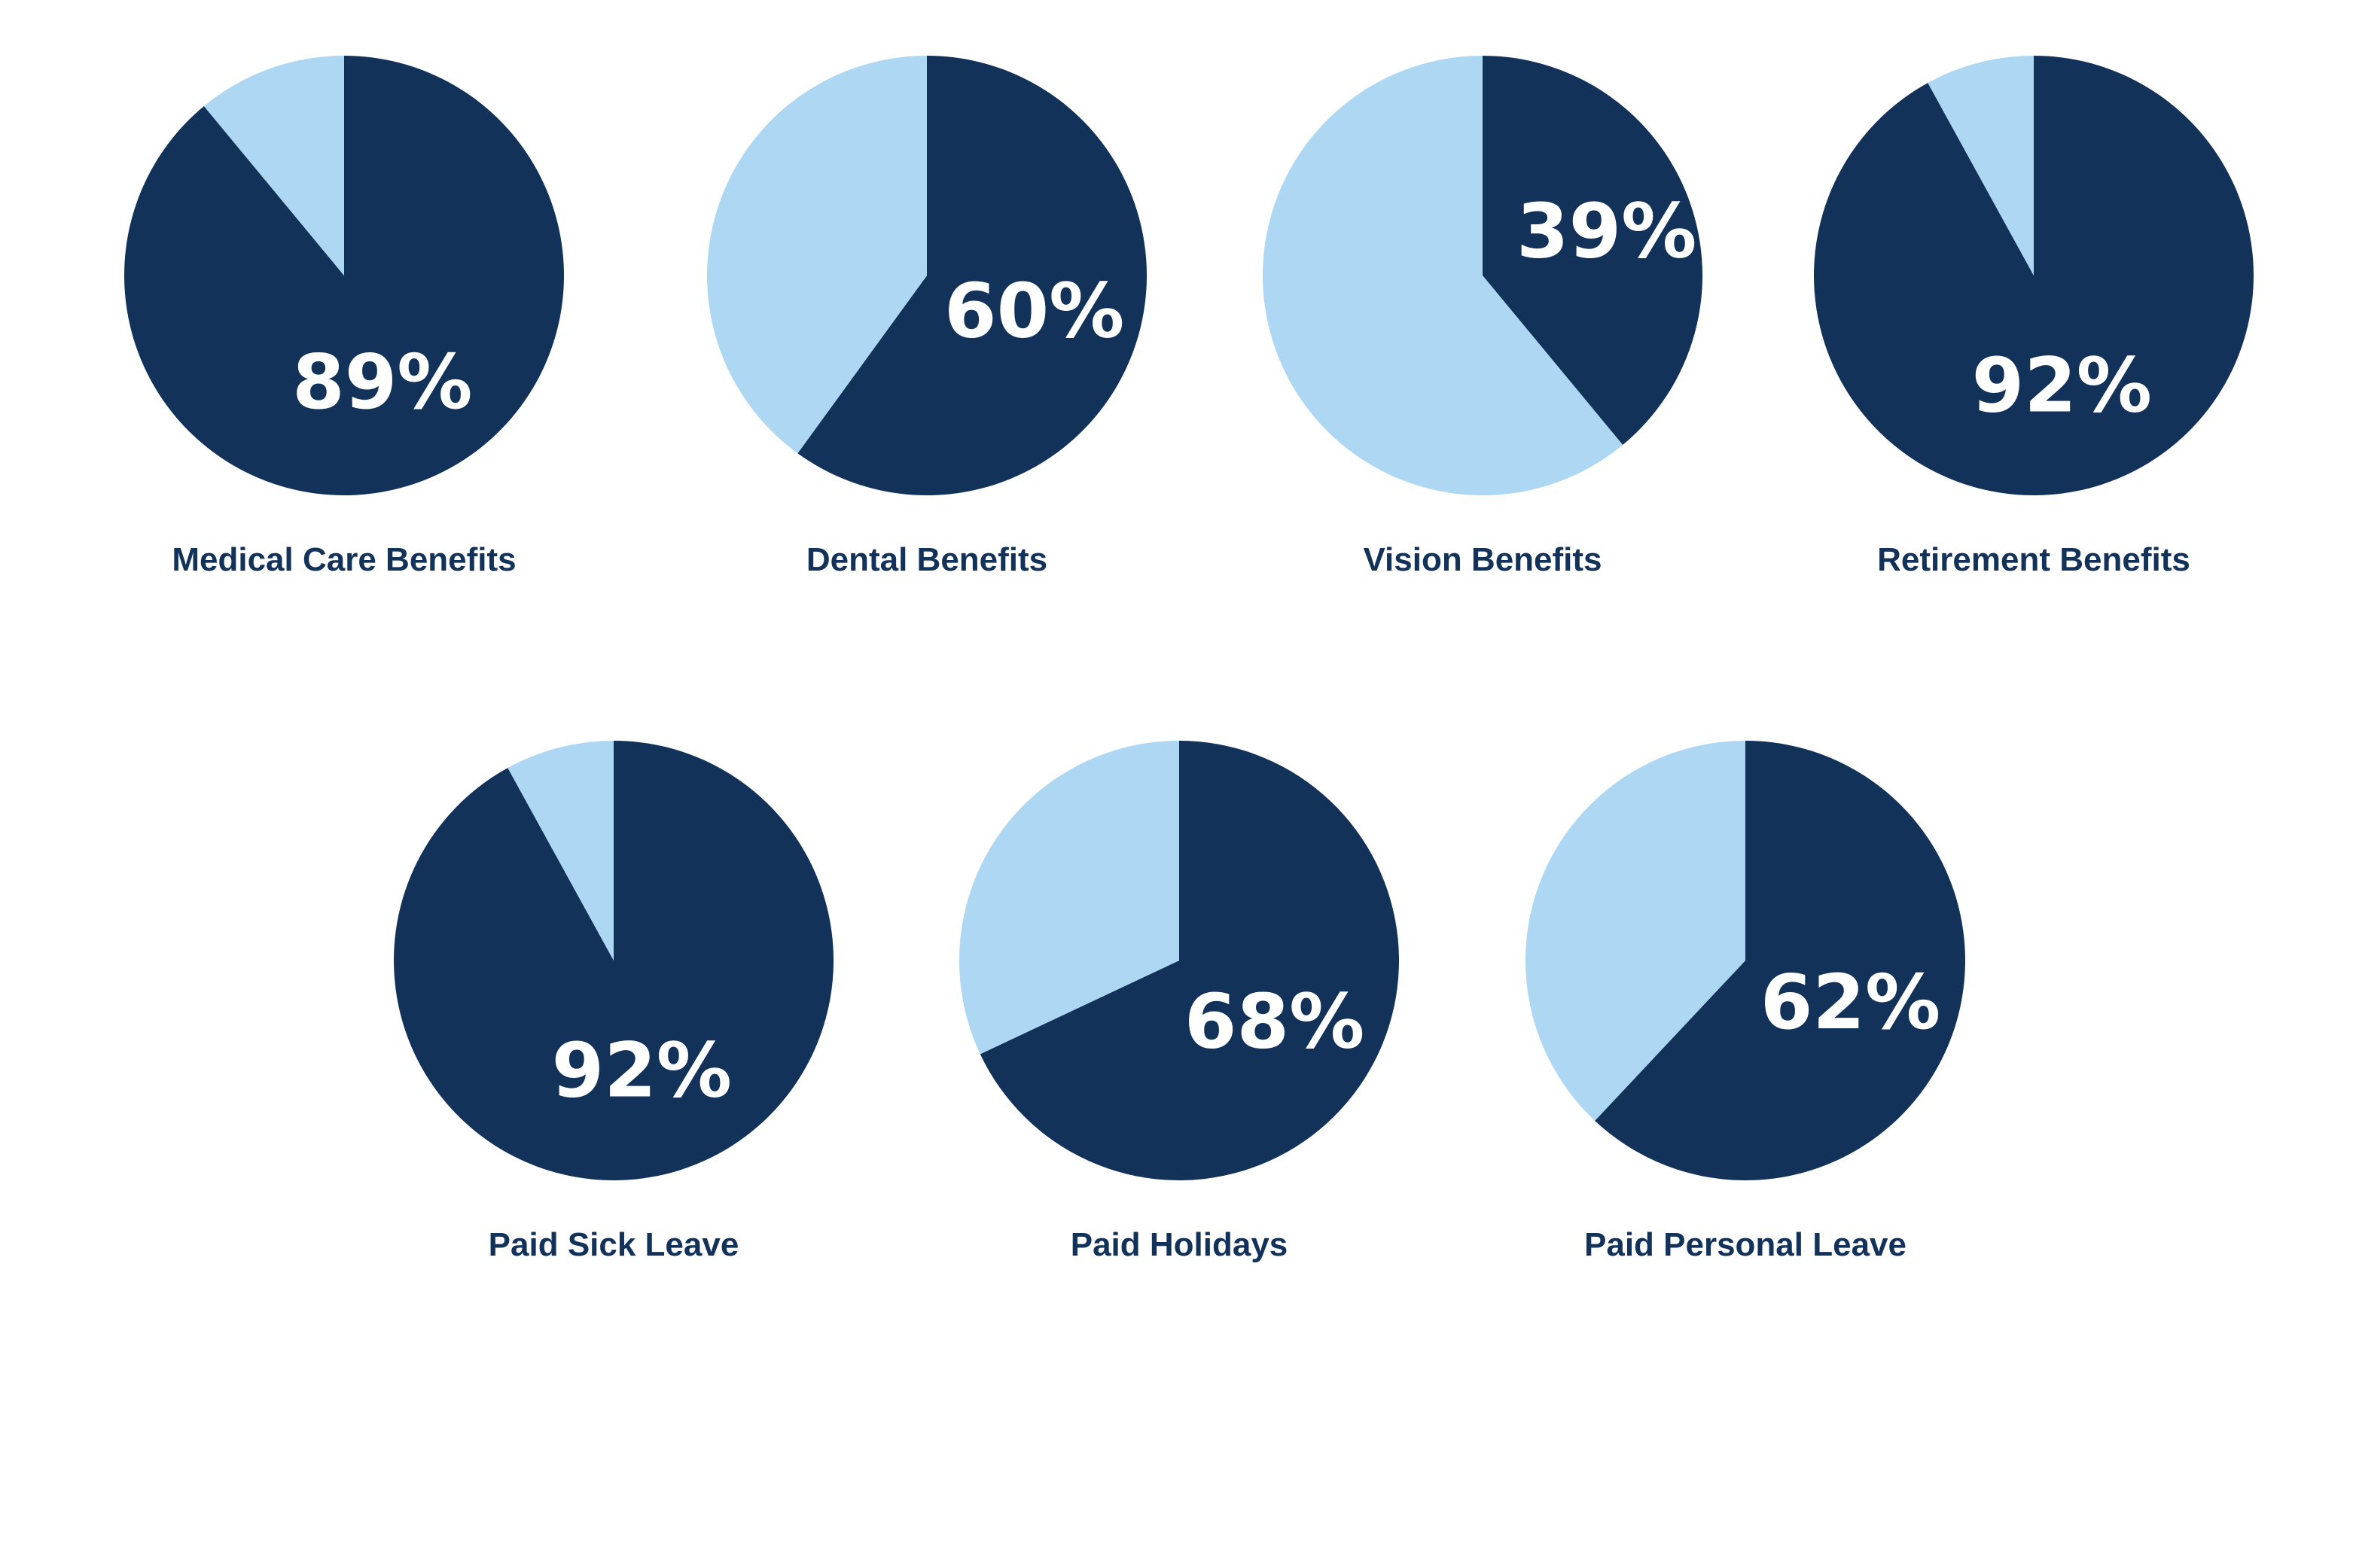 The image size is (2353, 1568). I want to click on pie-chart: 62% Paid Personal Leave, so click(1745, 1002).